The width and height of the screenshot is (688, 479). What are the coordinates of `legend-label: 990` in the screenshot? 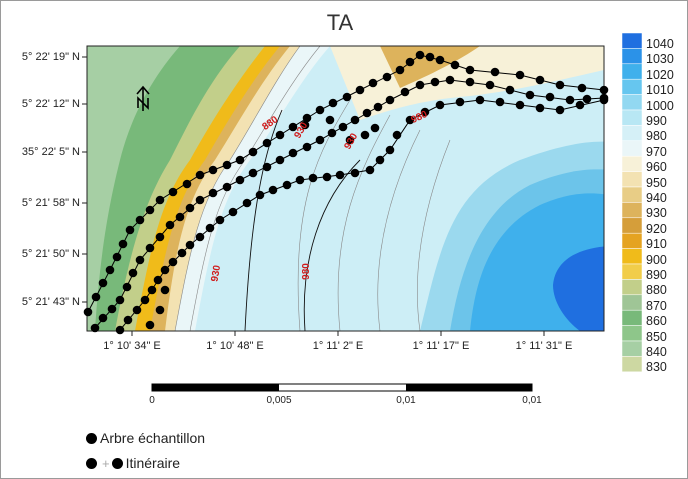 It's located at (656, 121).